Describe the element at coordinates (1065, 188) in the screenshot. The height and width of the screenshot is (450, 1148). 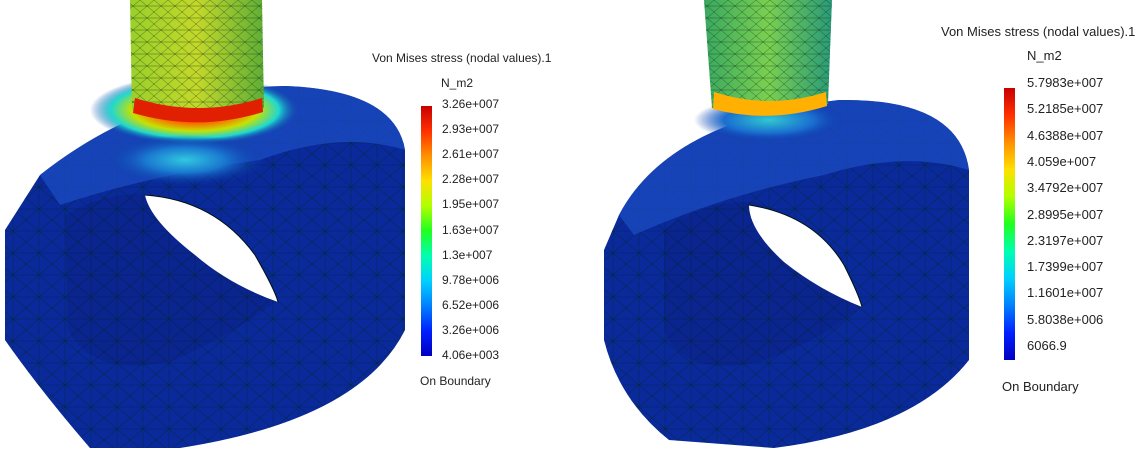
I see `legend-value: 3.4792e+007` at that location.